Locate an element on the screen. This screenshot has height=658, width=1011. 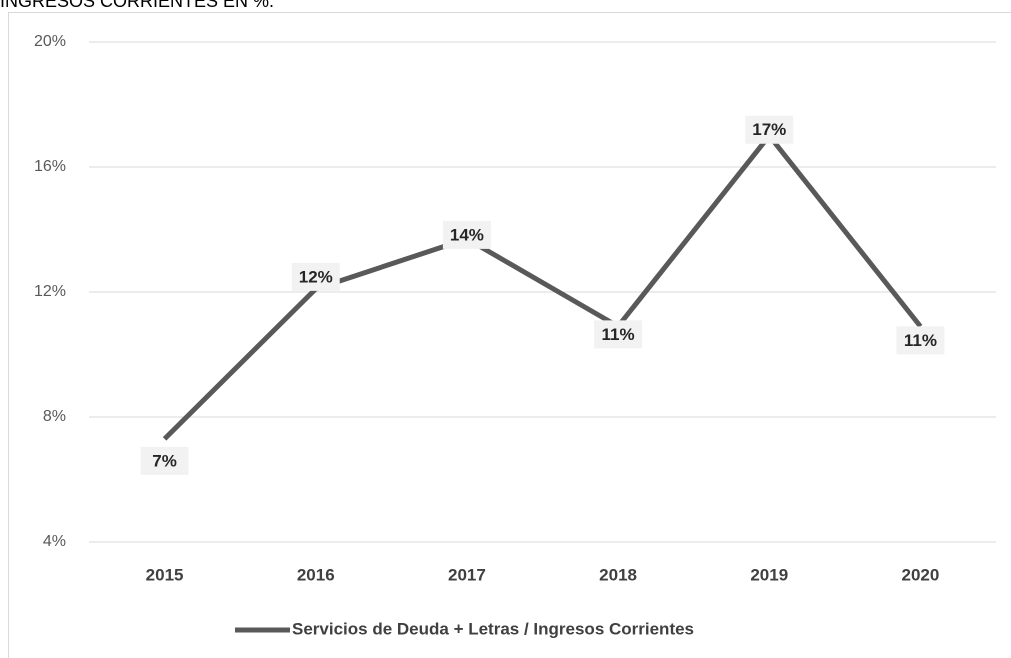
x-tick-label: 2017 is located at coordinates (467, 574).